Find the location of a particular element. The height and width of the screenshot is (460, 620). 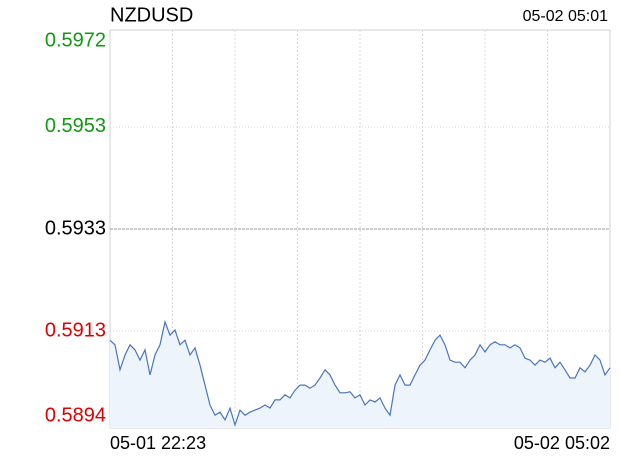

timestamp: 05-02 05:01 is located at coordinates (566, 16).